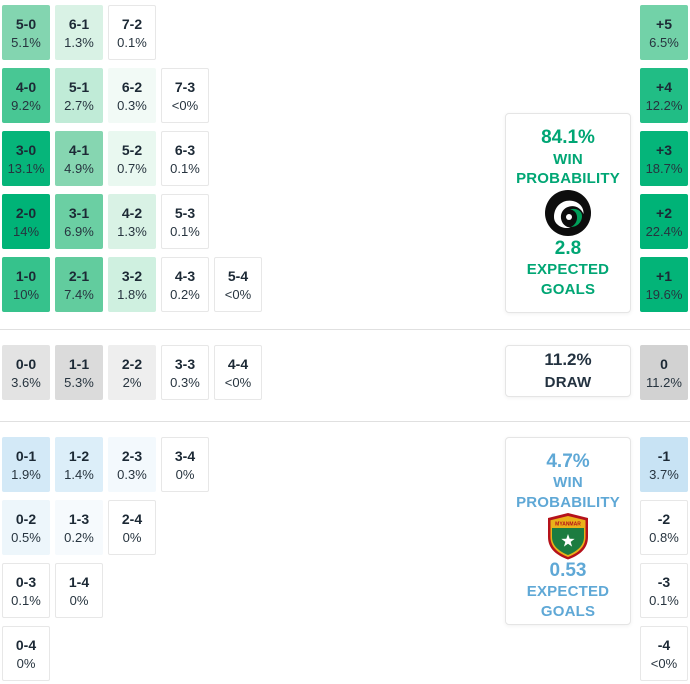 This screenshot has width=690, height=684. I want to click on score-label: 1-2, so click(79, 455).